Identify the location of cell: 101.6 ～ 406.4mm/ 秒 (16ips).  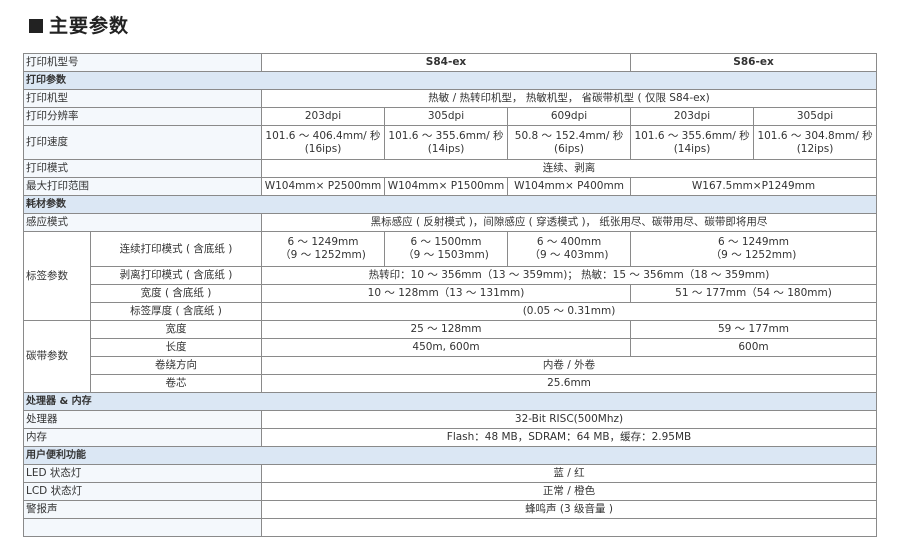
(323, 142).